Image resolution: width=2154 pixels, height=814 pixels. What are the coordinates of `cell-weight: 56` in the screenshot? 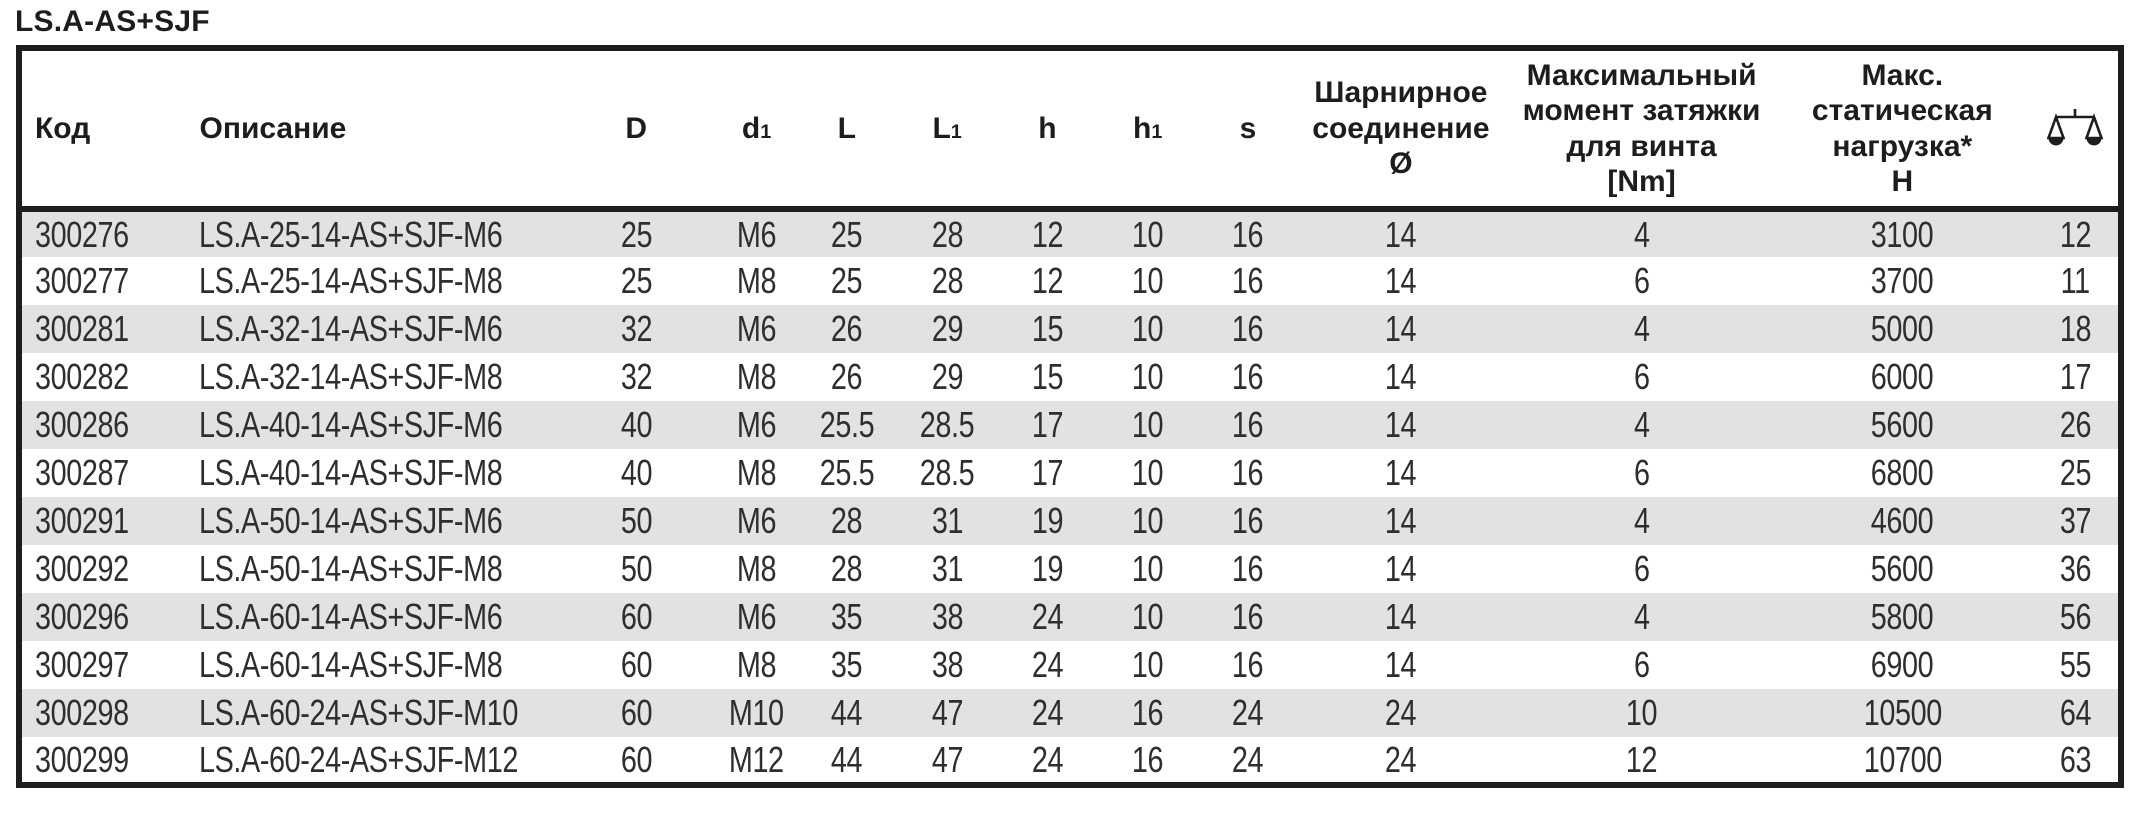 It's located at (2077, 617).